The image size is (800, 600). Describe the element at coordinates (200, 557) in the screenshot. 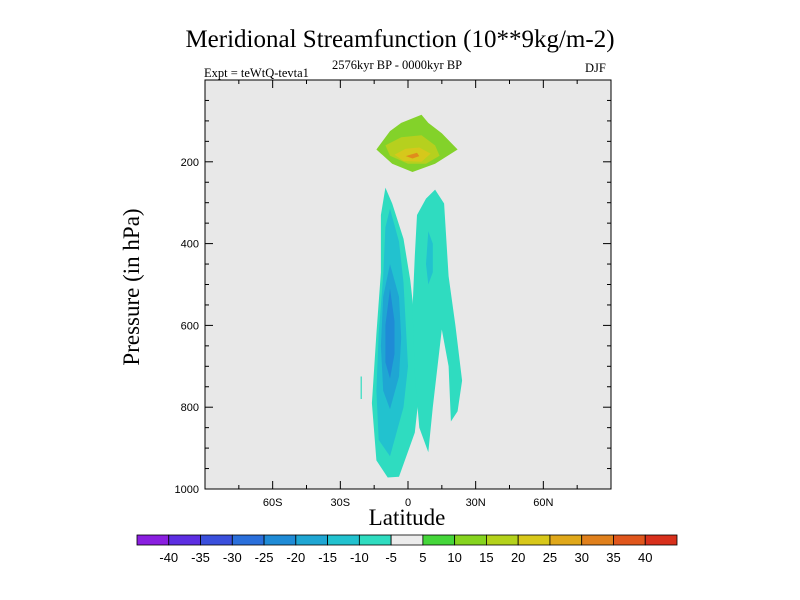

I see `colorbar-label: -35` at that location.